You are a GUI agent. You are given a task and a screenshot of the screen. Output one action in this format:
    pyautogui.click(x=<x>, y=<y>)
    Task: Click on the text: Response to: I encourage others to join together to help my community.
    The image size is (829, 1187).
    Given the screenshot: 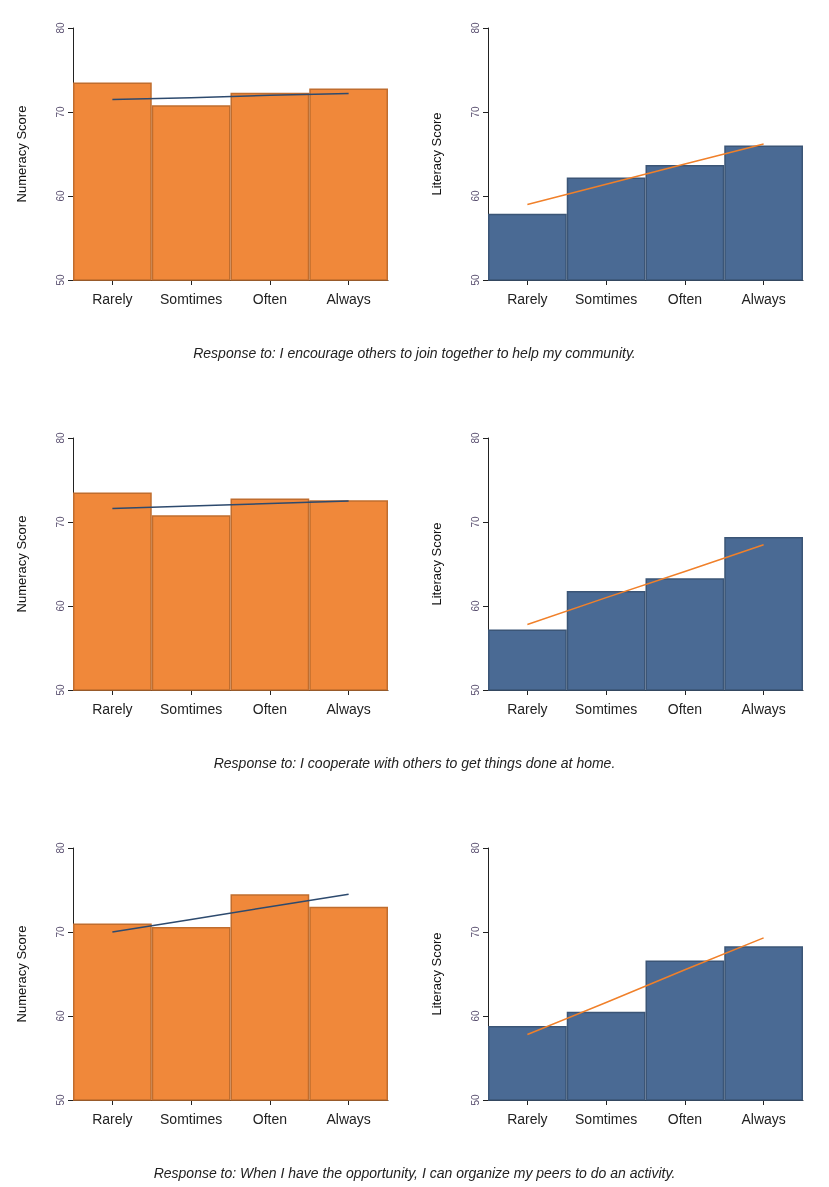 What is the action you would take?
    pyautogui.click(x=414, y=353)
    